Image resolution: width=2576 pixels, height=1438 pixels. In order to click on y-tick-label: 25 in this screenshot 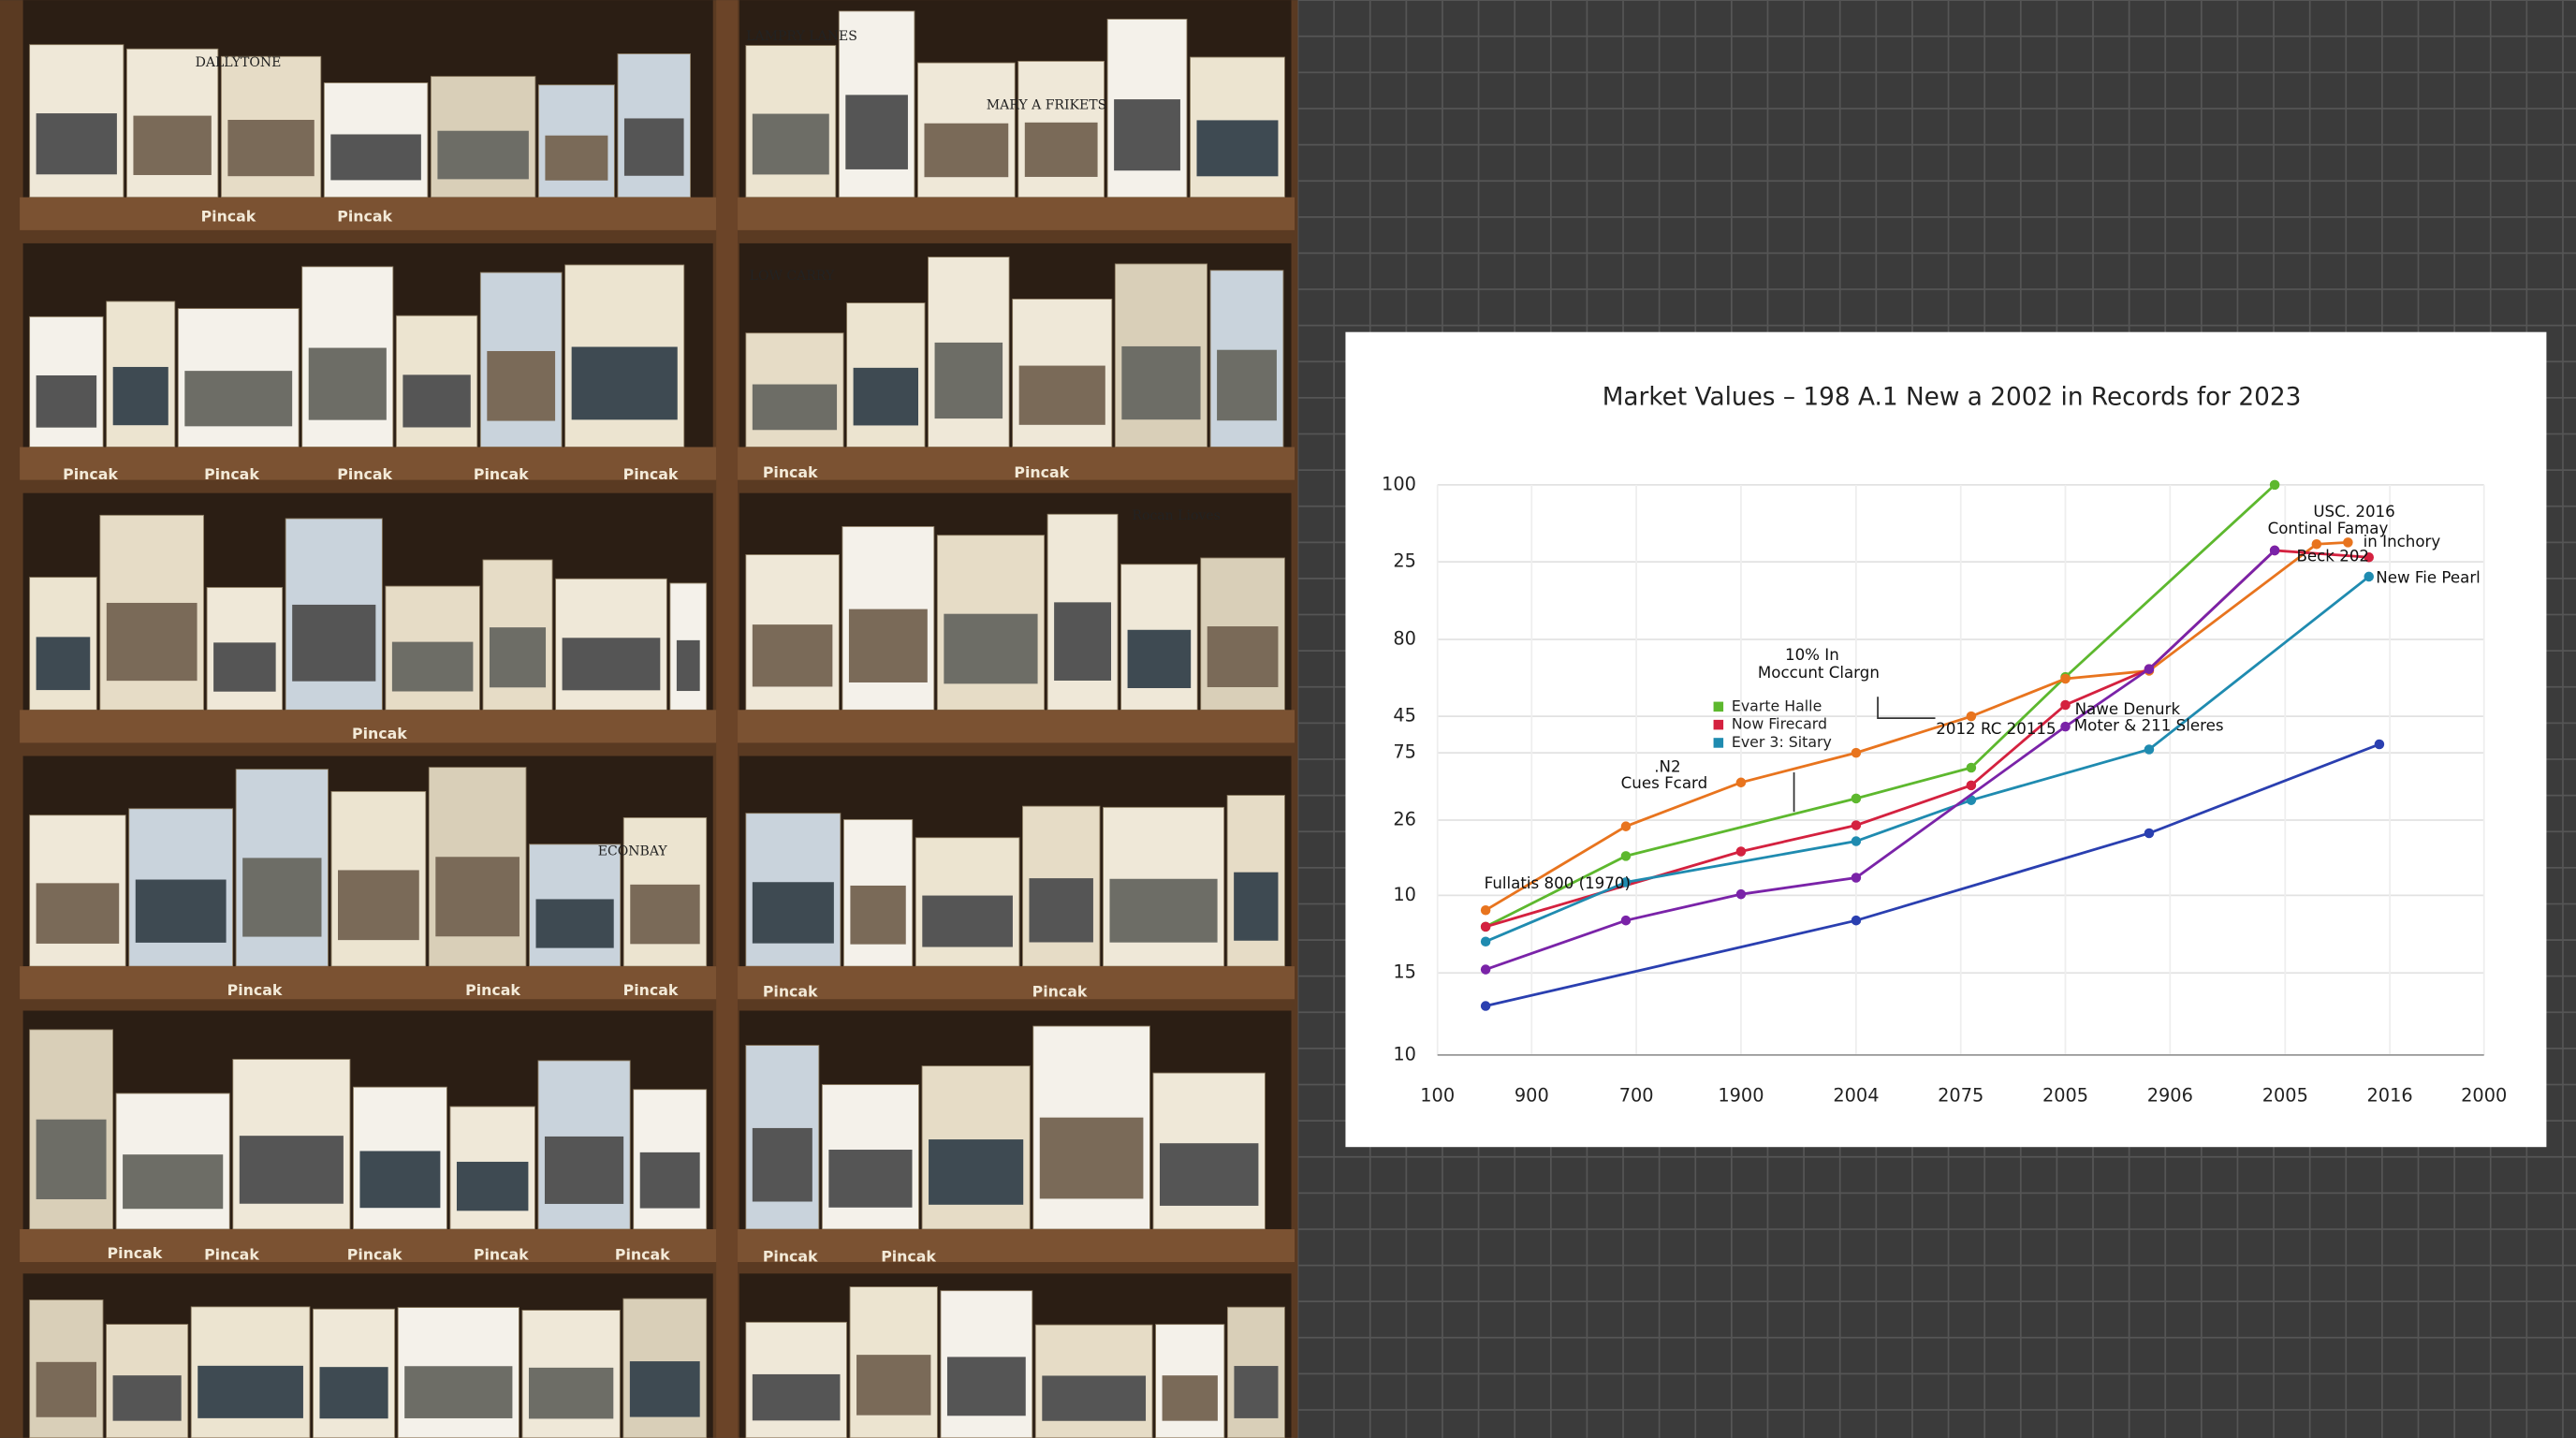, I will do `click(1404, 561)`.